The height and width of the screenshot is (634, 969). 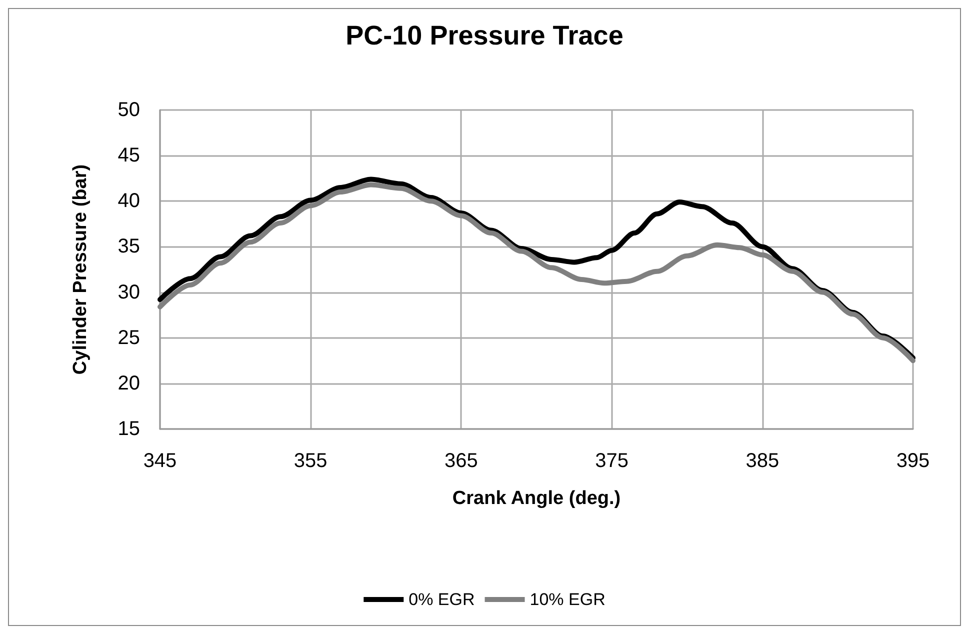 I want to click on y-axis-title: Cylinder Pressure (bar), so click(x=80, y=269).